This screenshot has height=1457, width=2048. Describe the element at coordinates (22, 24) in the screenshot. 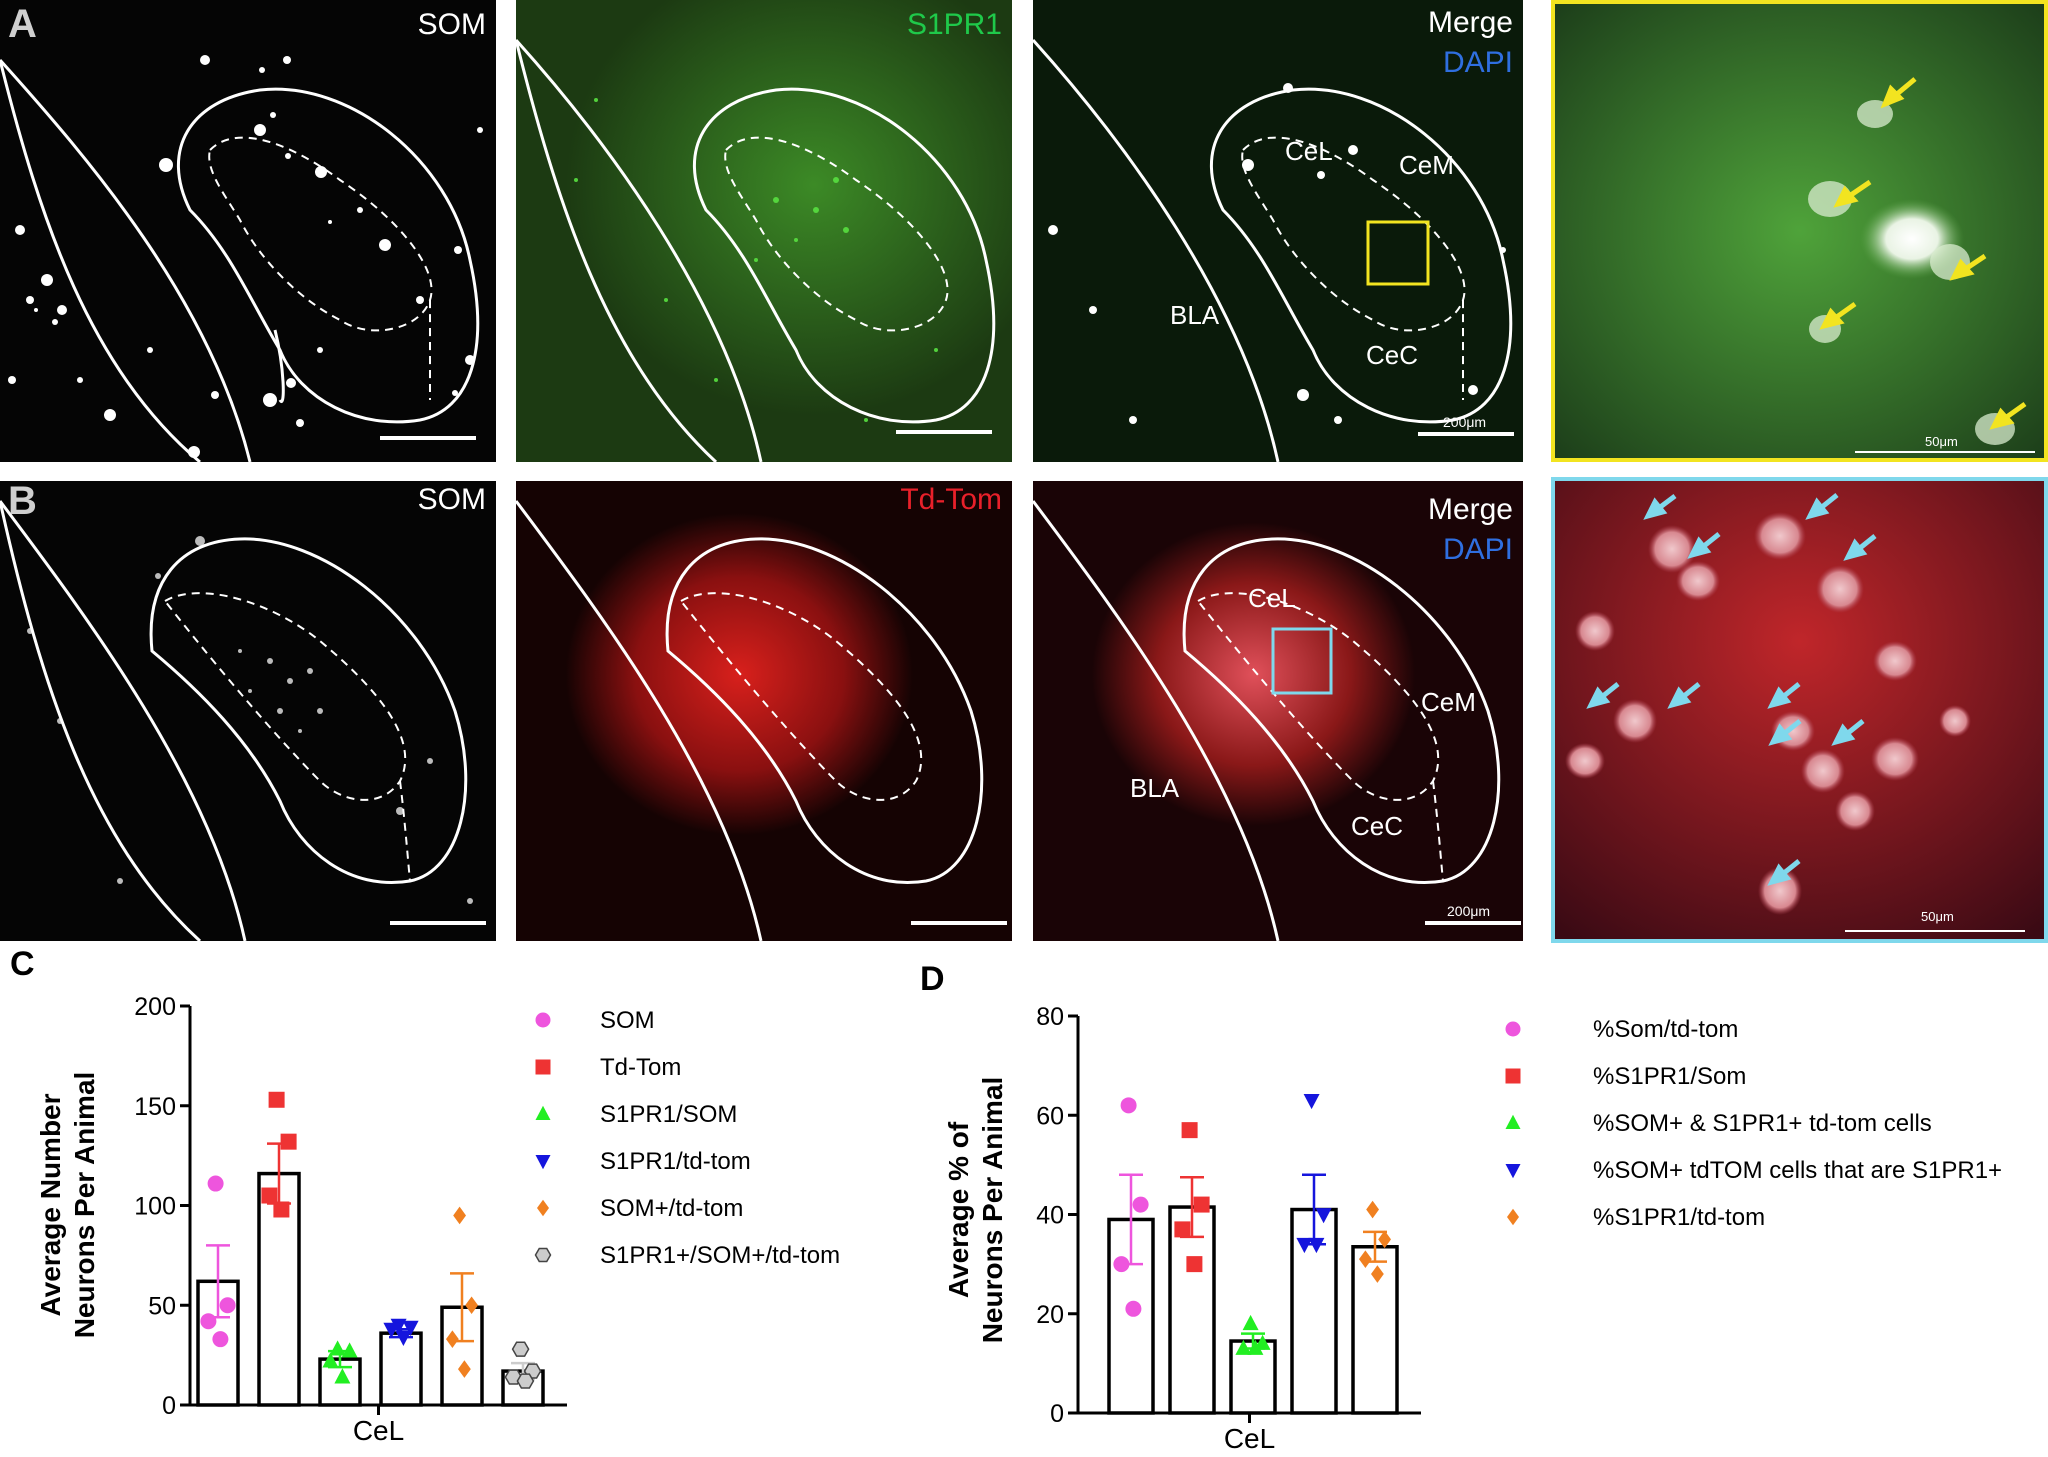

I see `row-label-a: A` at that location.